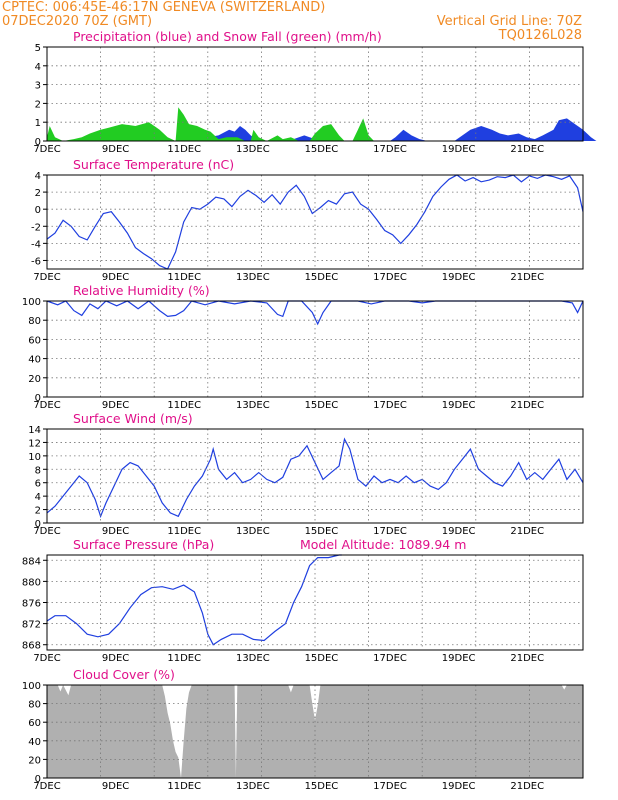 This screenshot has width=618, height=800. Describe the element at coordinates (38, 123) in the screenshot. I see `y-tick-label: 1` at that location.